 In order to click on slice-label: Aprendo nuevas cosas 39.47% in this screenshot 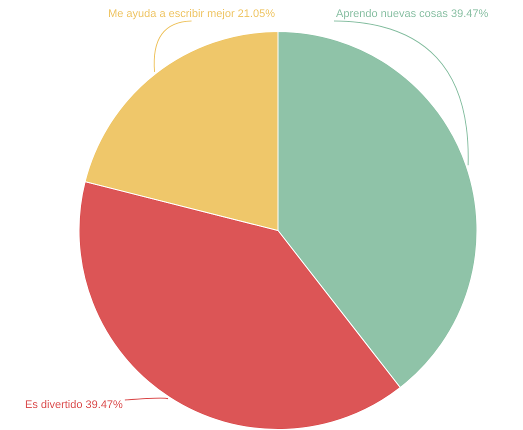, I will do `click(412, 14)`.